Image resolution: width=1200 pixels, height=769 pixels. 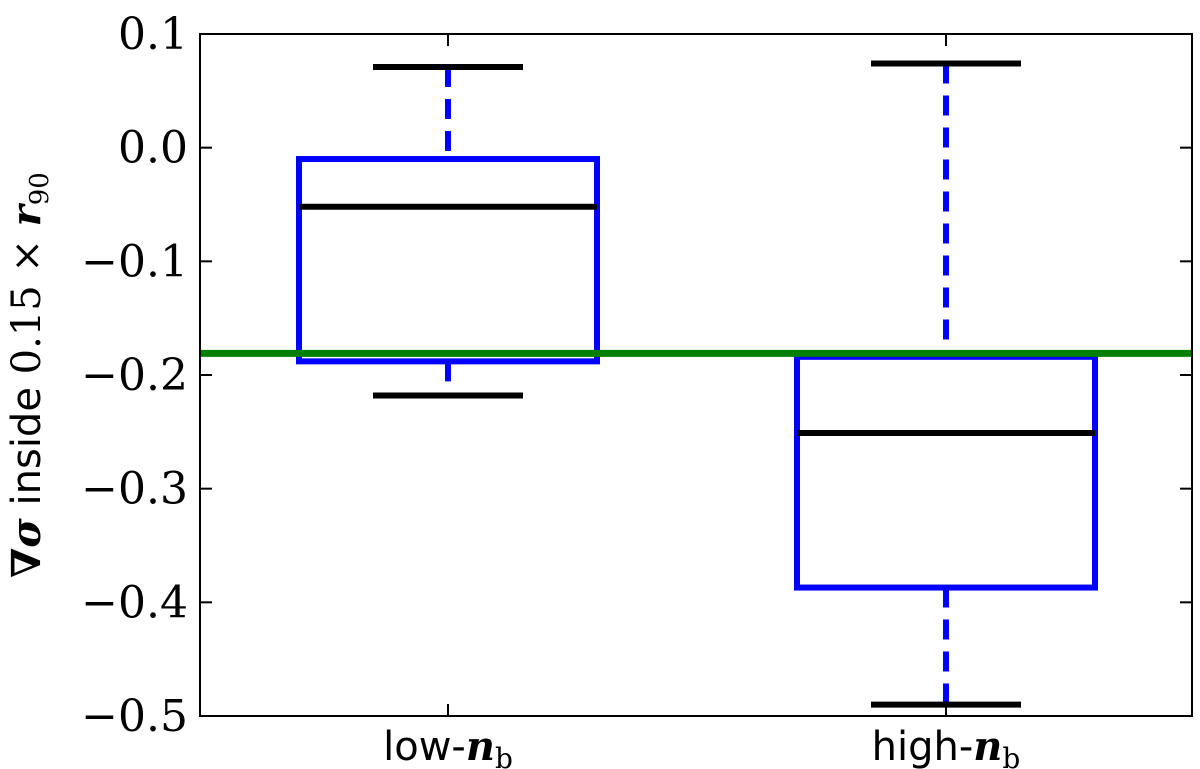 I want to click on y-tick-label: −0.2, so click(x=134, y=375).